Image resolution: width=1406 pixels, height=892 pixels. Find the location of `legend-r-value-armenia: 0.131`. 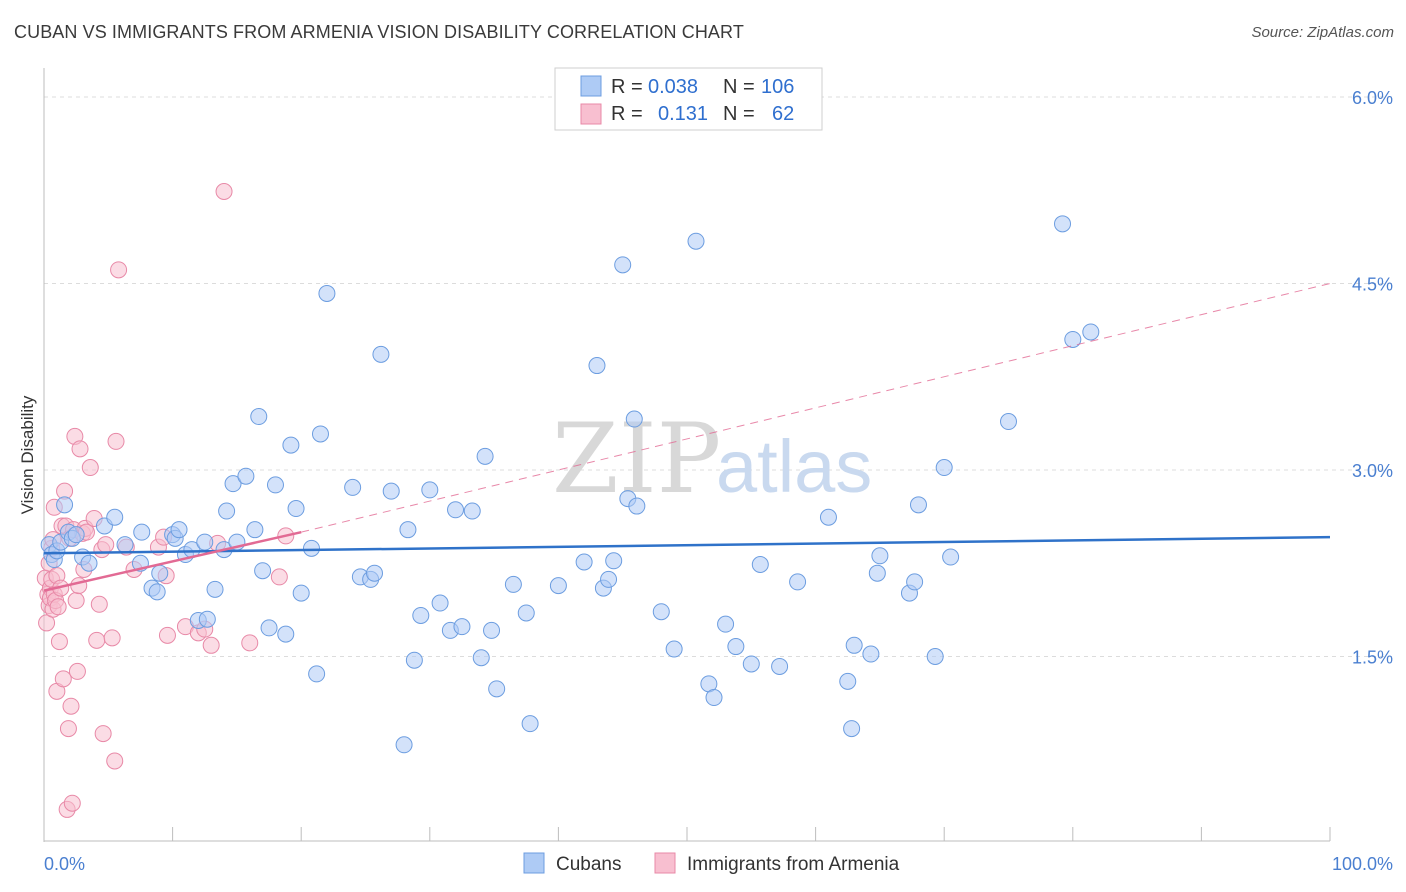

legend-r-value-armenia: 0.131 is located at coordinates (683, 114).